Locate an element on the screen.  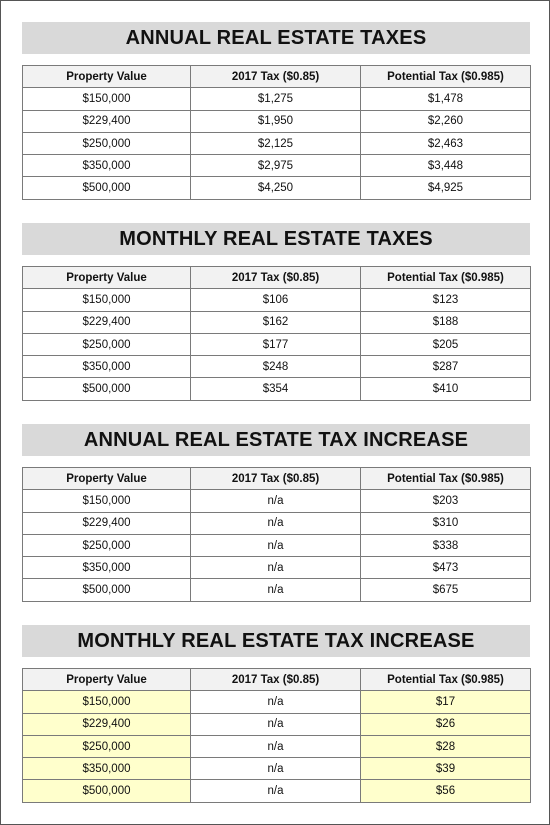
table-row: $250,000 $2,125 $2,463 is located at coordinates (276, 143).